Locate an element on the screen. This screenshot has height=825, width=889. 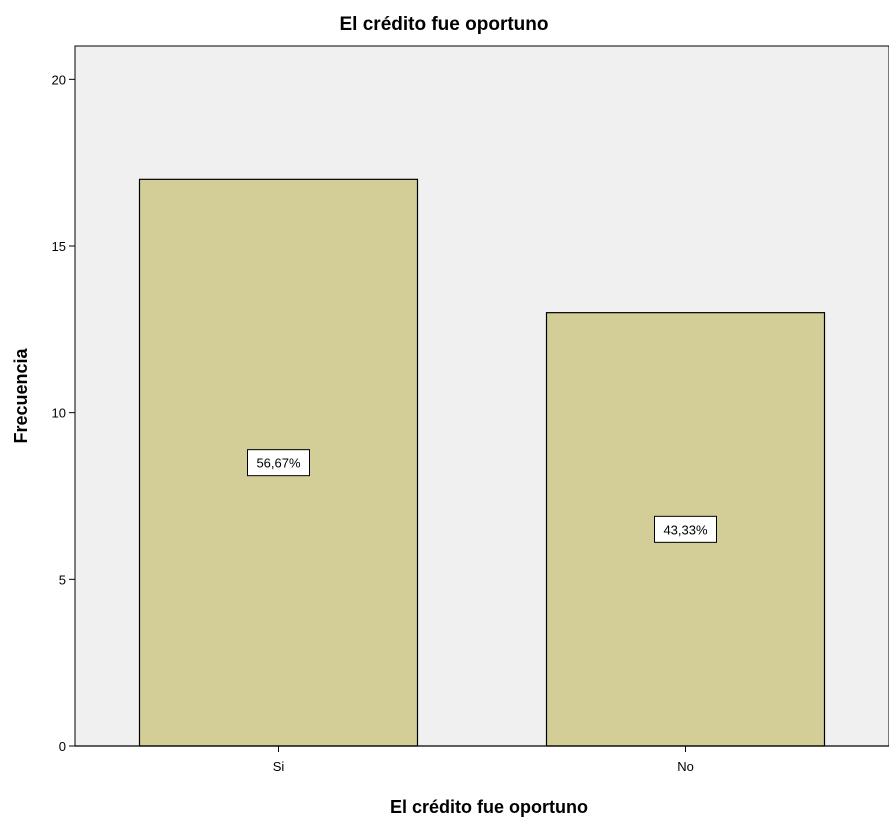
data-label-si: 56,67% is located at coordinates (278, 463).